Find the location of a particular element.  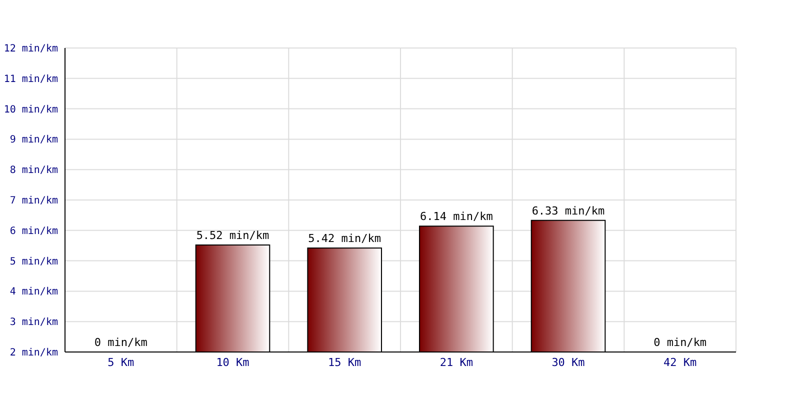

y-tick-label: 9 min/km is located at coordinates (34, 140).